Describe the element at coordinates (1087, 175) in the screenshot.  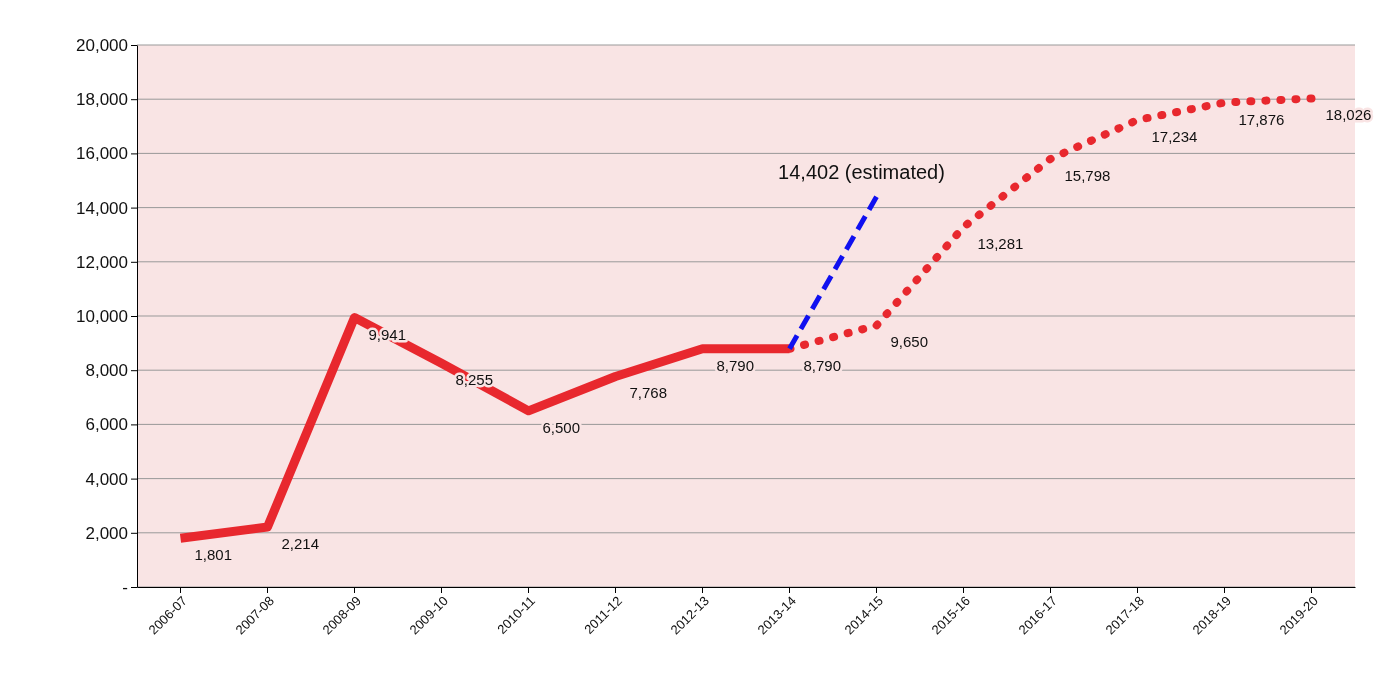
I see `data-label: 15,798` at that location.